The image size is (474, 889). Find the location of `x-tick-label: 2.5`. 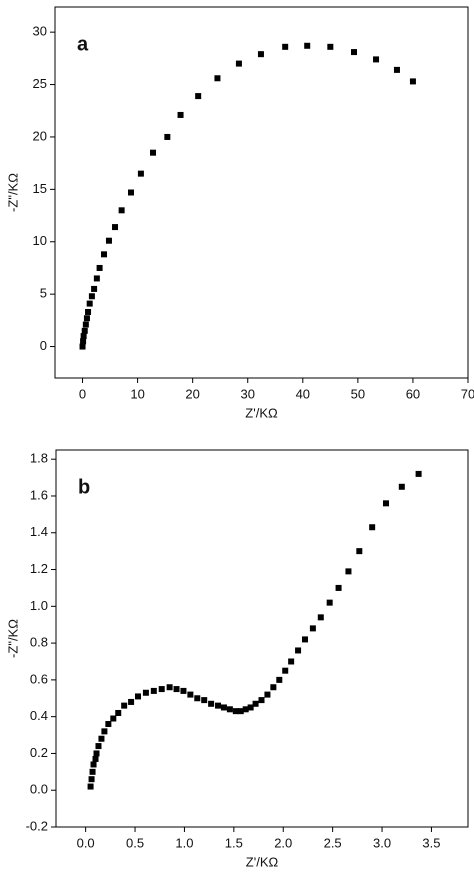

x-tick-label: 2.5 is located at coordinates (333, 842).